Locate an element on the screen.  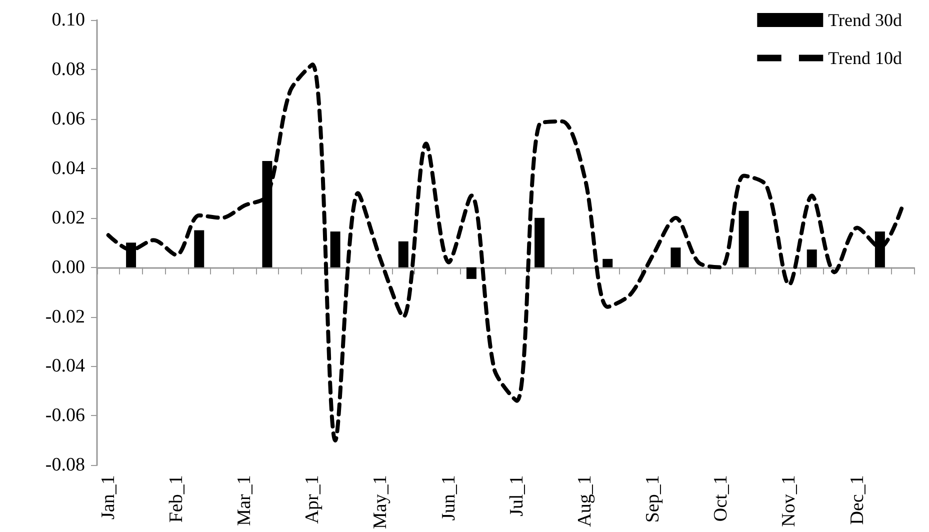
x-tick-label: Sep_1 is located at coordinates (653, 499).